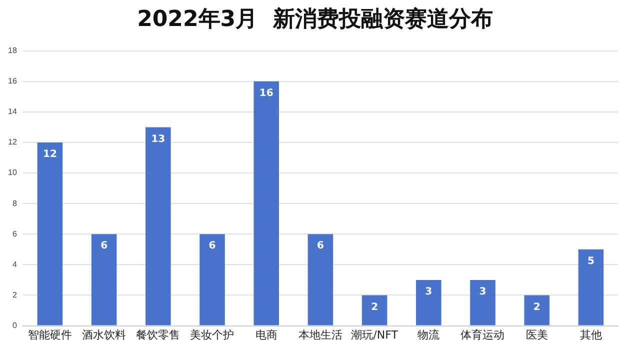 Image resolution: width=630 pixels, height=349 pixels. What do you see at coordinates (590, 262) in the screenshot?
I see `data-label: 5` at bounding box center [590, 262].